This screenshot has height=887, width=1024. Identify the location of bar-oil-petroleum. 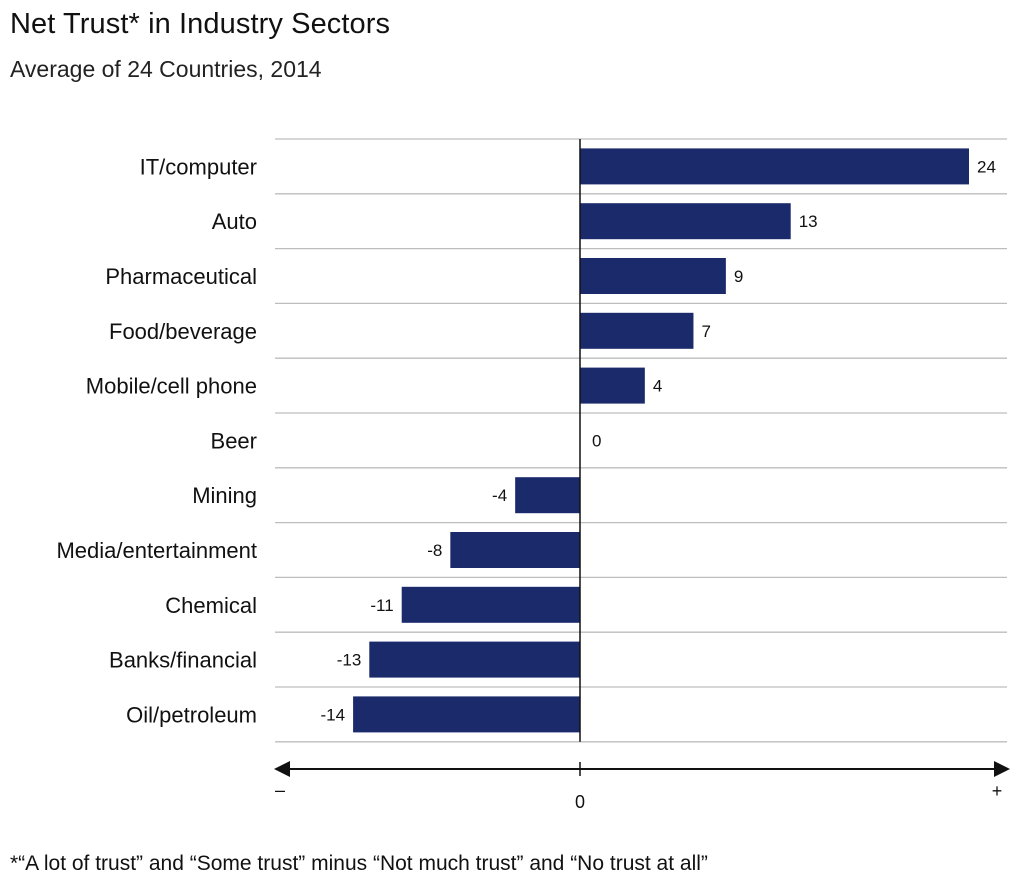
(466, 714).